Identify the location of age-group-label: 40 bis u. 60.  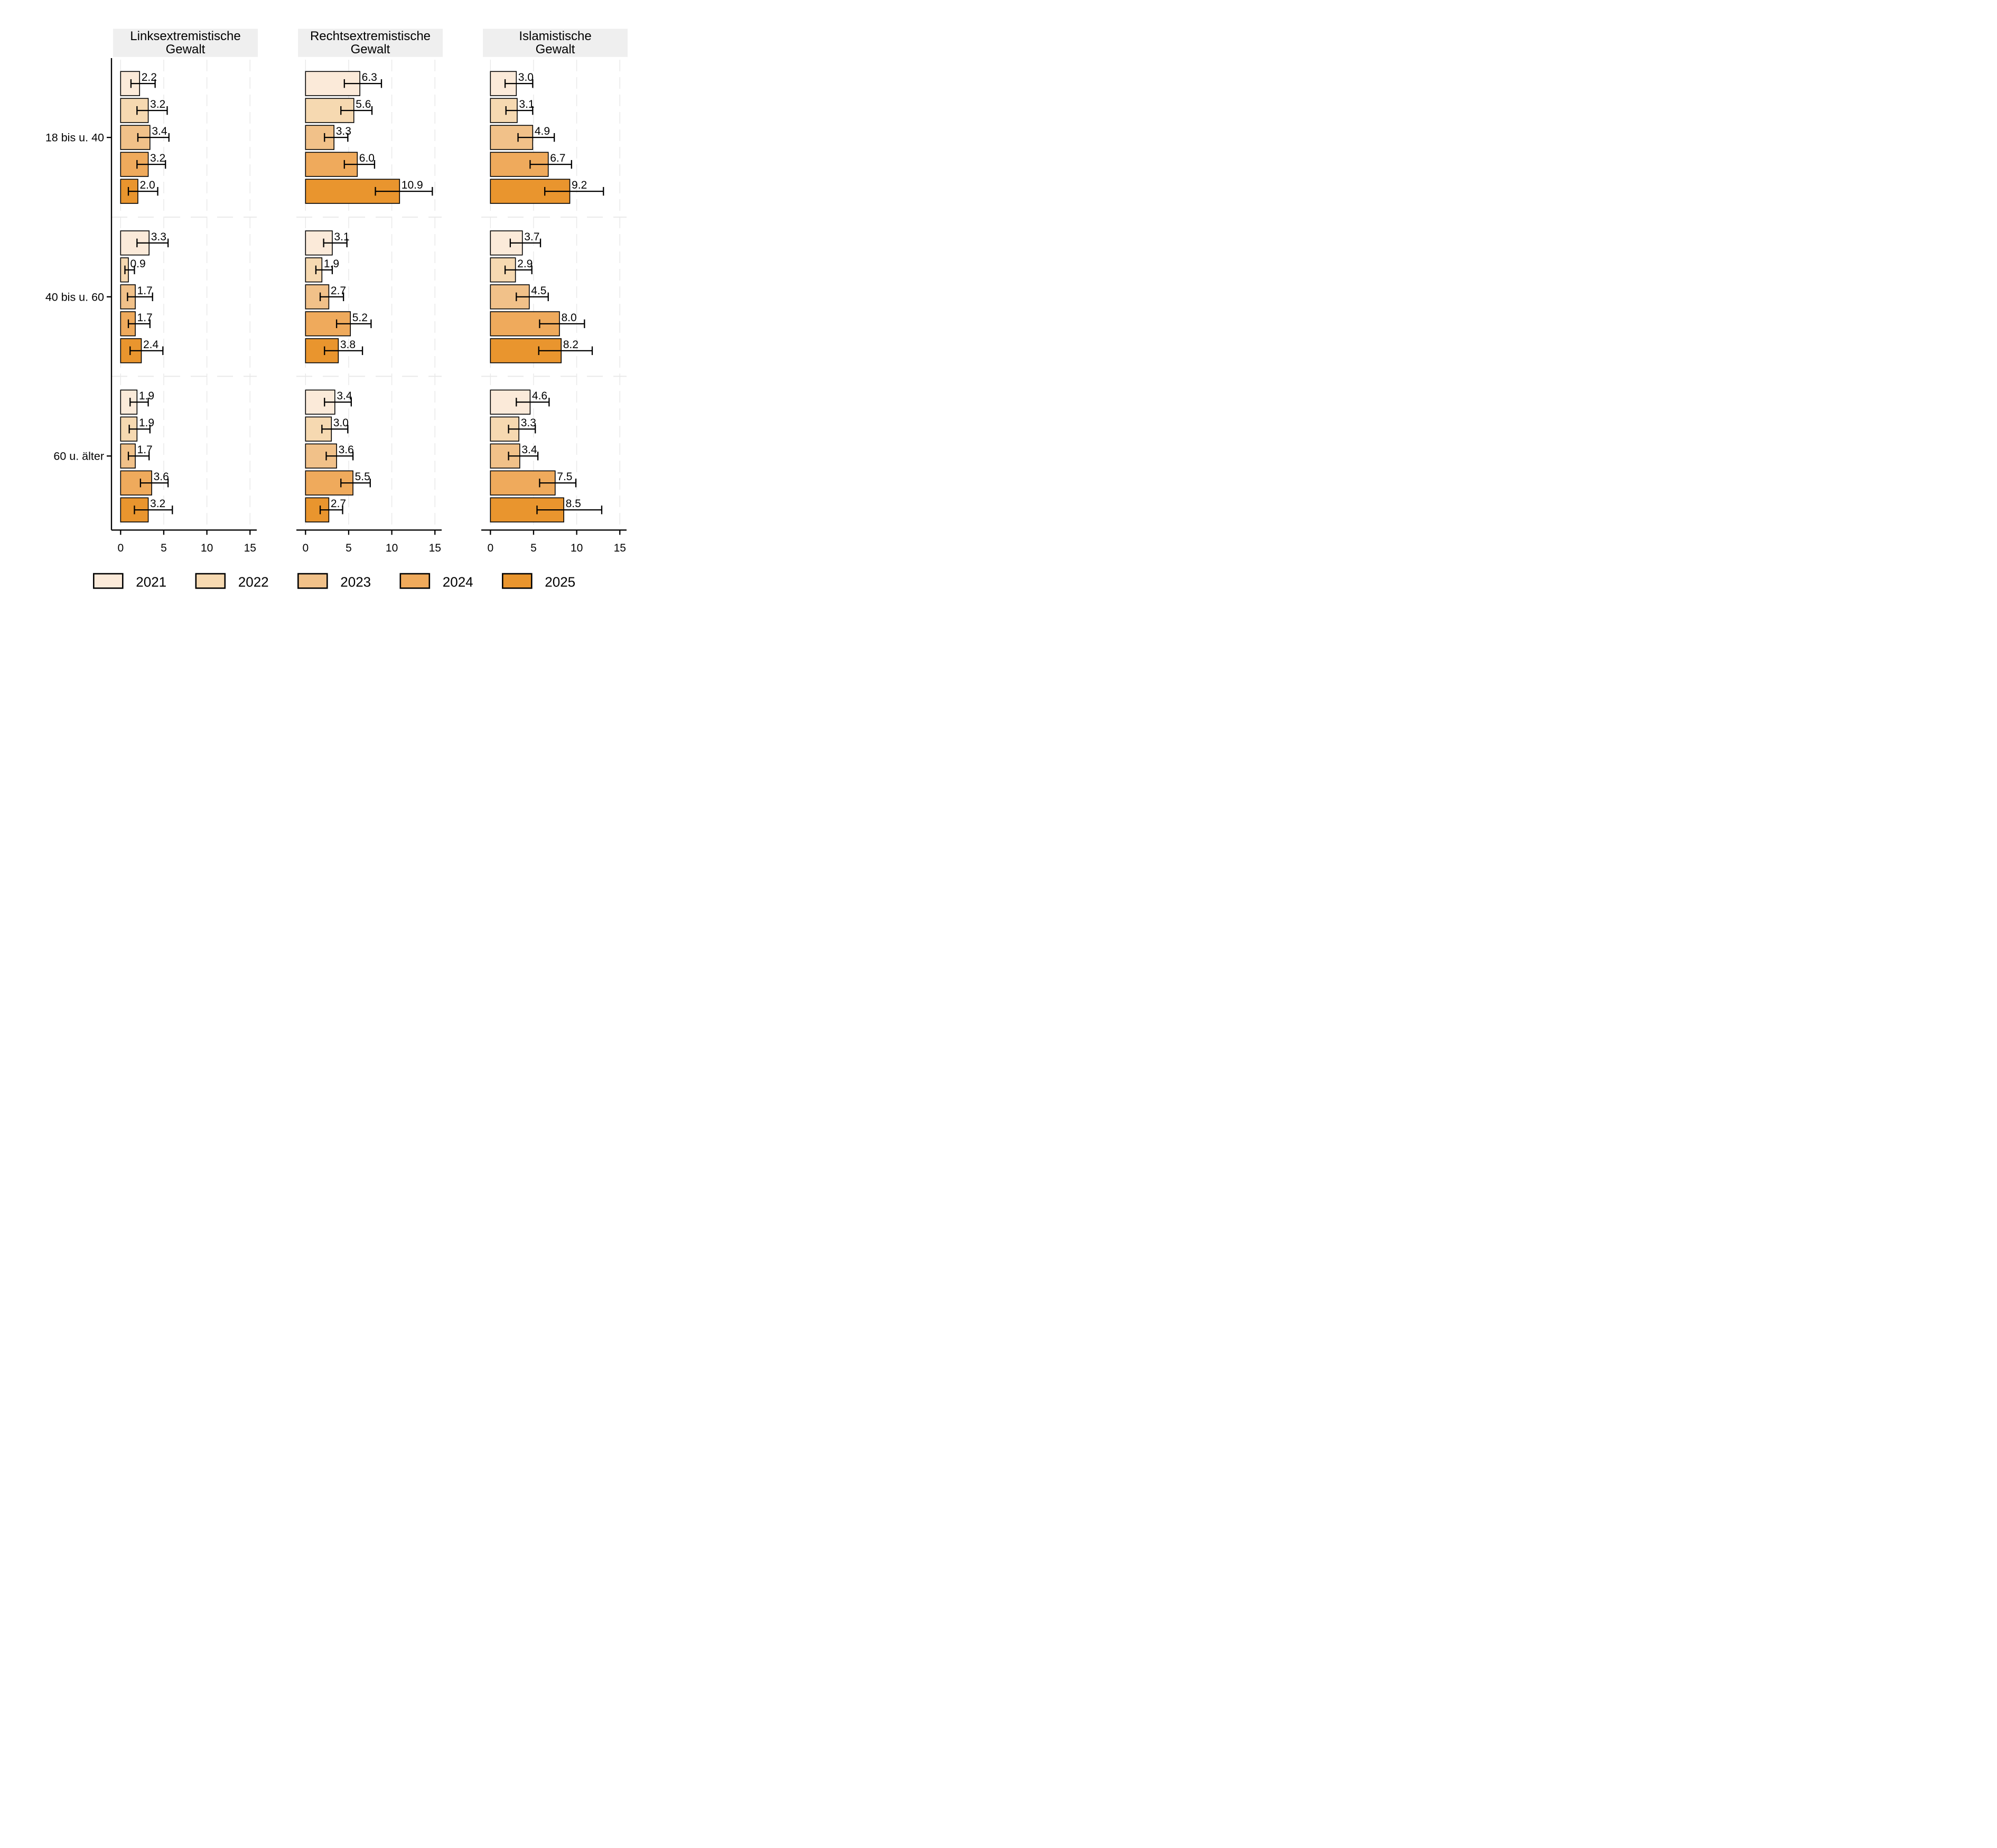
(74, 297).